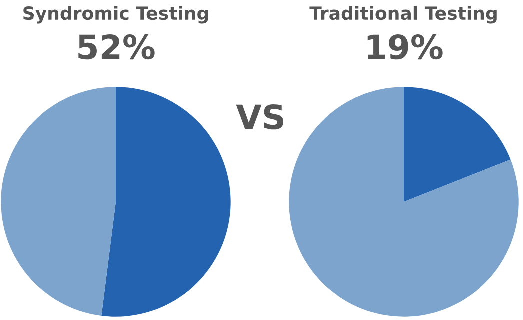 Image resolution: width=523 pixels, height=320 pixels. What do you see at coordinates (116, 15) in the screenshot?
I see `chart-title: Syndromic Testing` at bounding box center [116, 15].